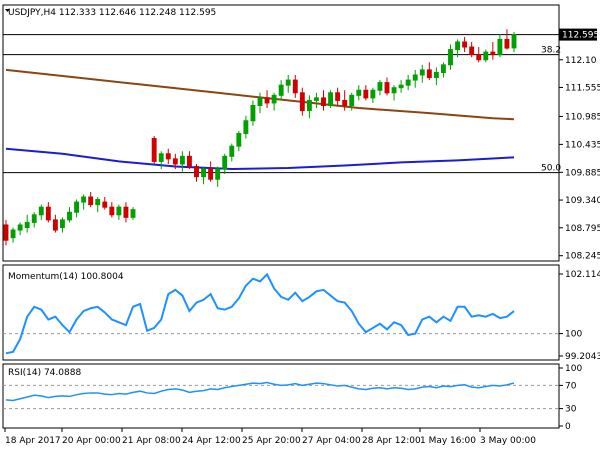 The image size is (600, 454). I want to click on rsi-y-tick-label: 100, so click(573, 369).